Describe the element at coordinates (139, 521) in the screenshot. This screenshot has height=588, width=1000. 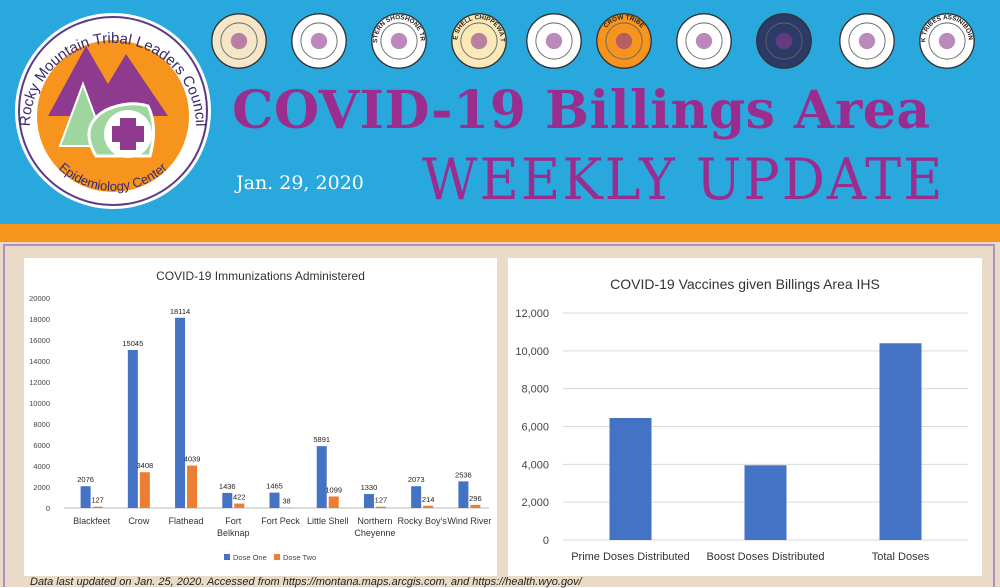
I see `chart1-category-label: Crow` at that location.